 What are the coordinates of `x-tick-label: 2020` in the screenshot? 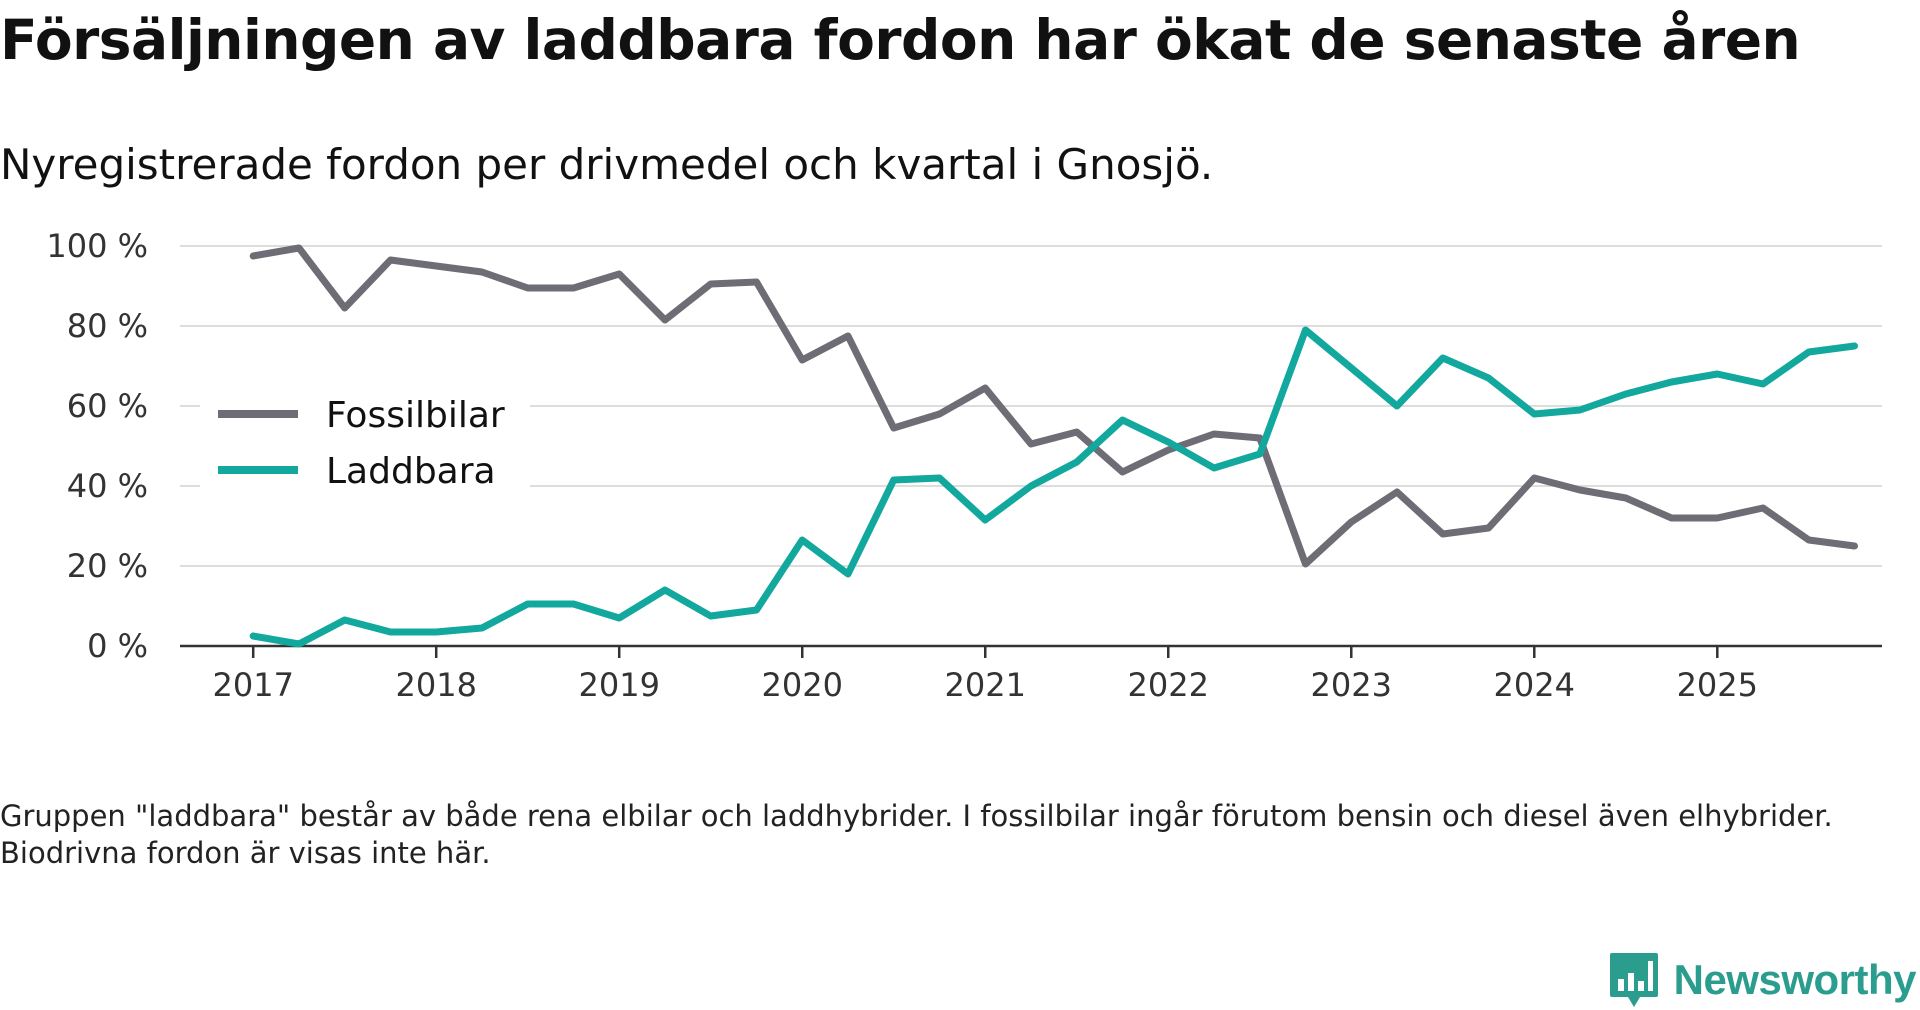 It's located at (802, 685).